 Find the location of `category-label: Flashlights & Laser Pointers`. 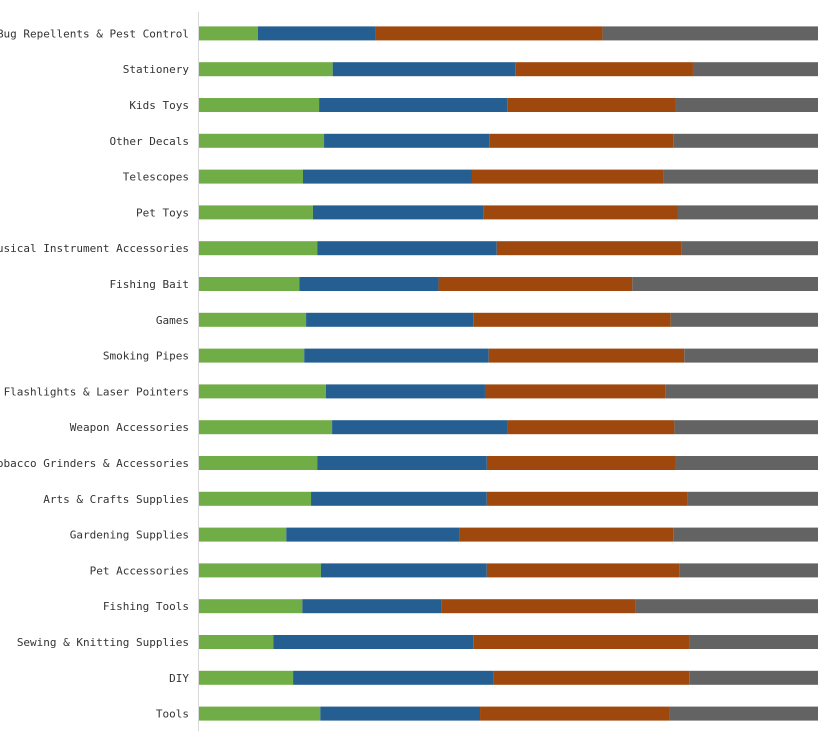

category-label: Flashlights & Laser Pointers is located at coordinates (96, 391).